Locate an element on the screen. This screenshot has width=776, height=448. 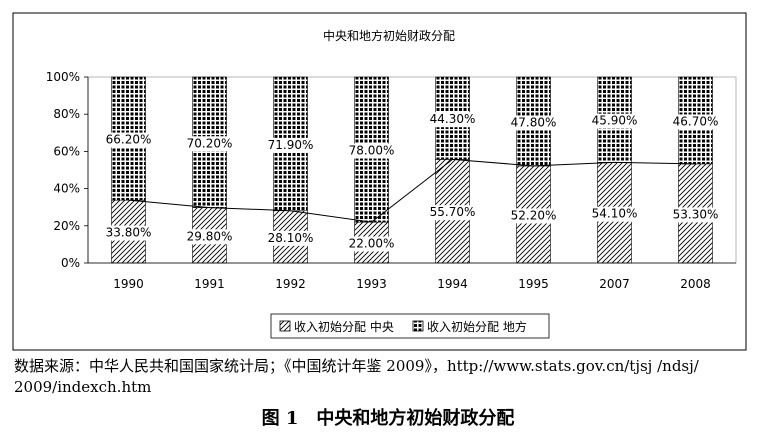
x-tick-label: 1994 is located at coordinates (452, 284).